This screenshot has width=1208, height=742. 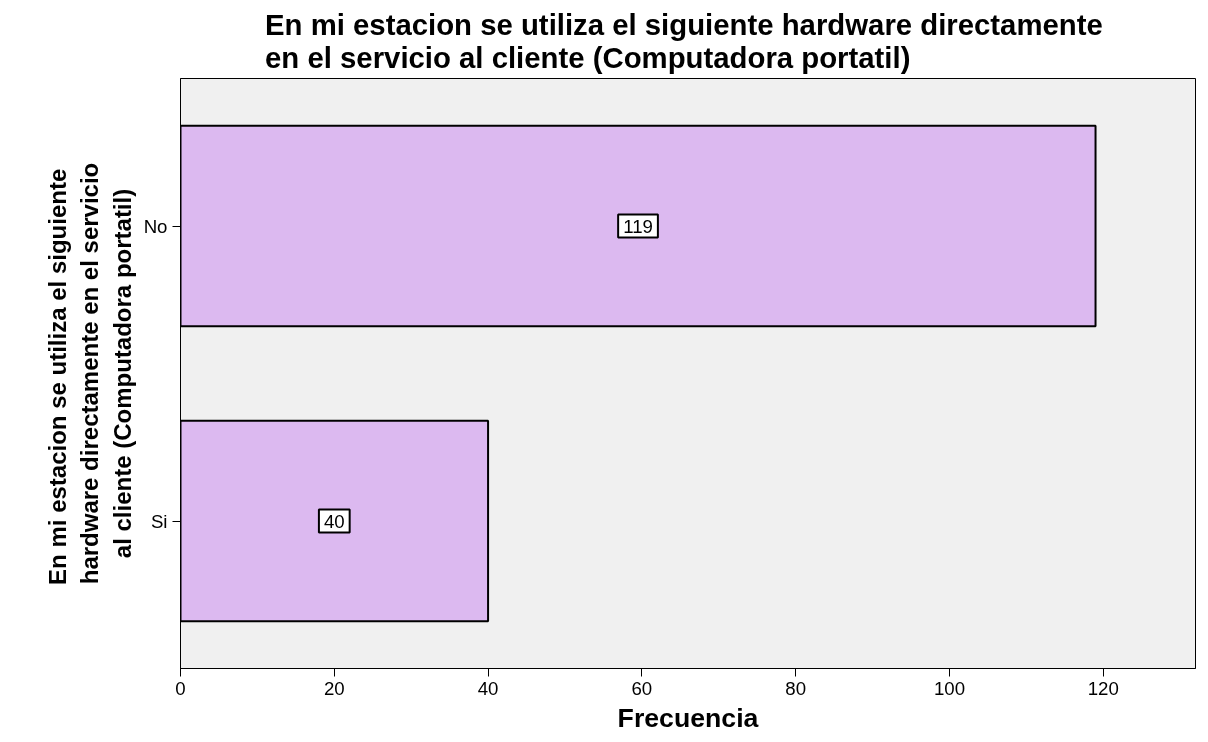 What do you see at coordinates (89, 373) in the screenshot?
I see `y-axis-title: En mi estacion se utiliza el siguiente hardware directamente en el servicio al cliente (Computadora portatil)` at bounding box center [89, 373].